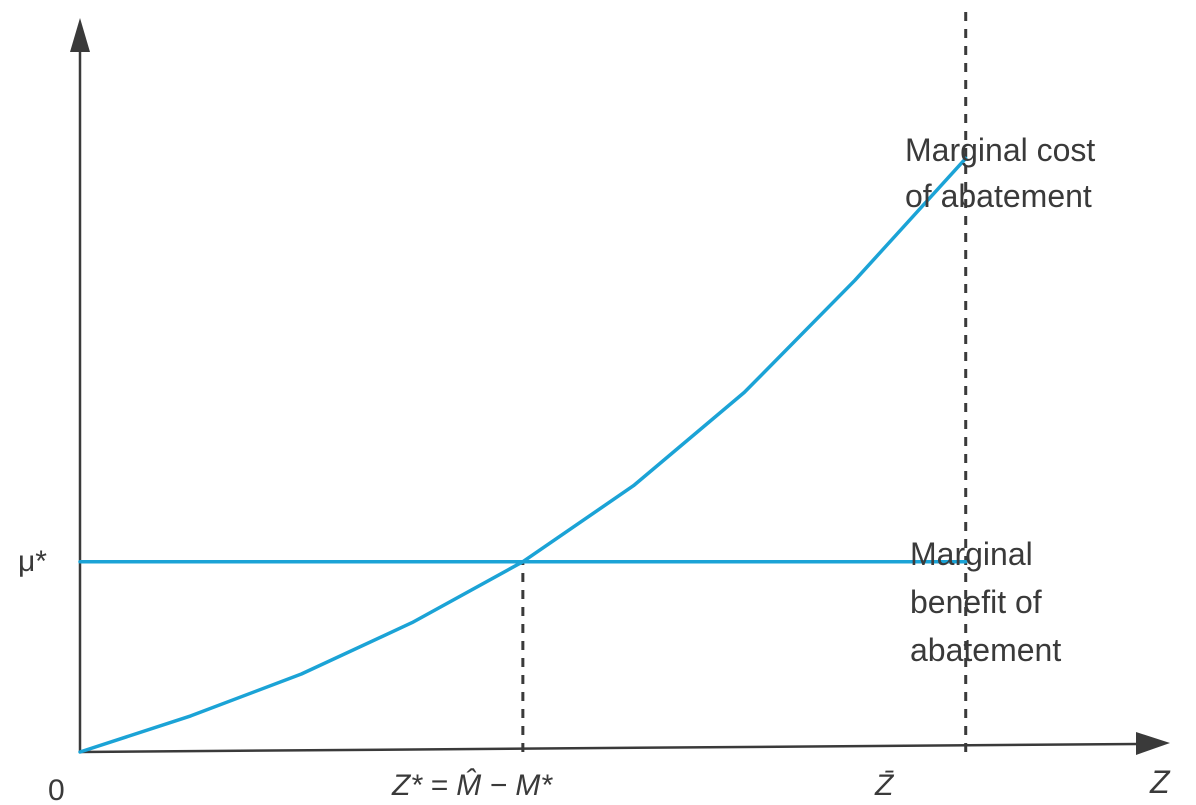 This screenshot has width=1196, height=805. What do you see at coordinates (32, 561) in the screenshot?
I see `y-tick-label-mu-star: μ*` at bounding box center [32, 561].